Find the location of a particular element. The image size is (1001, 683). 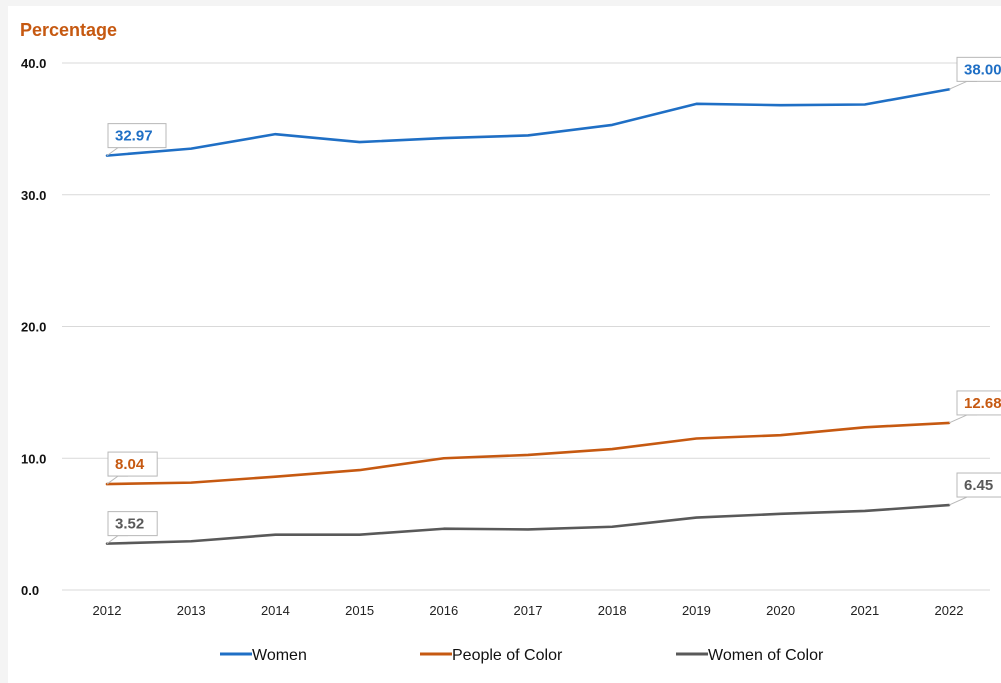

x-tick-label: 2019 is located at coordinates (696, 610).